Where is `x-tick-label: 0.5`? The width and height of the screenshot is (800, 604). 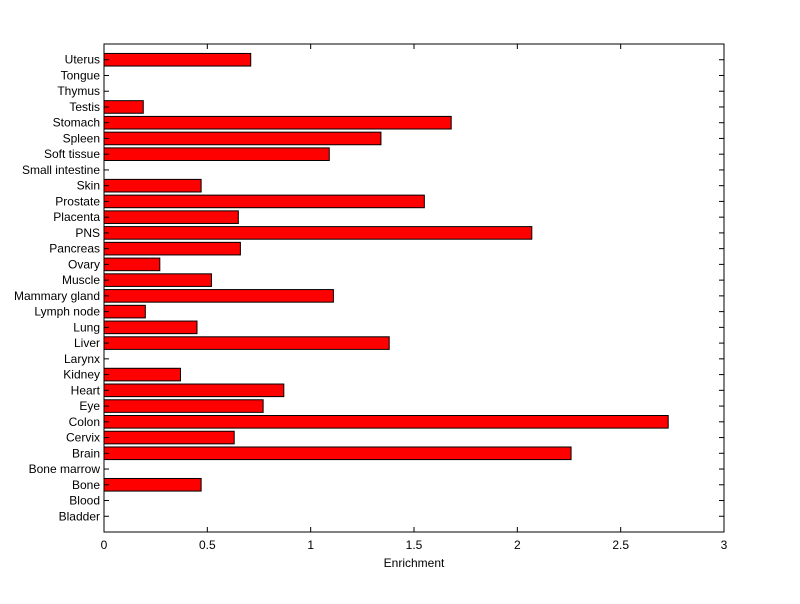
x-tick-label: 0.5 is located at coordinates (207, 545).